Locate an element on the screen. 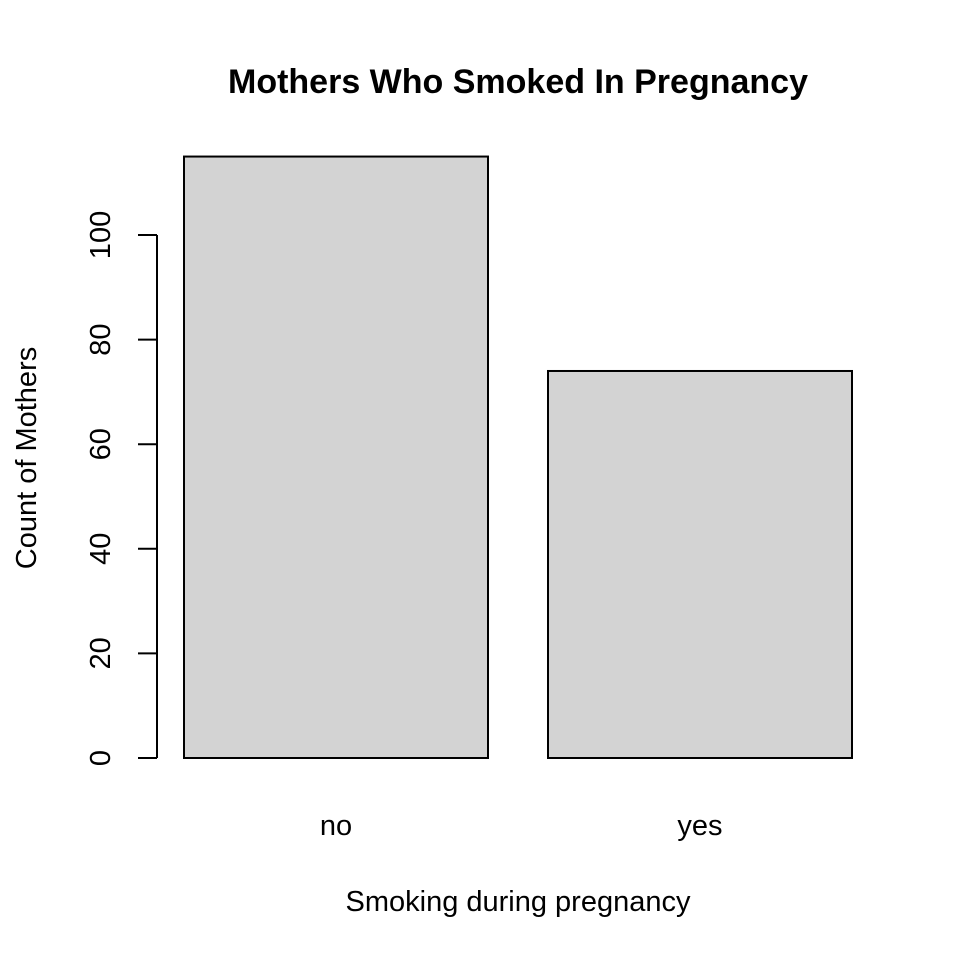  y-tick-label-60: 60 is located at coordinates (101, 444).